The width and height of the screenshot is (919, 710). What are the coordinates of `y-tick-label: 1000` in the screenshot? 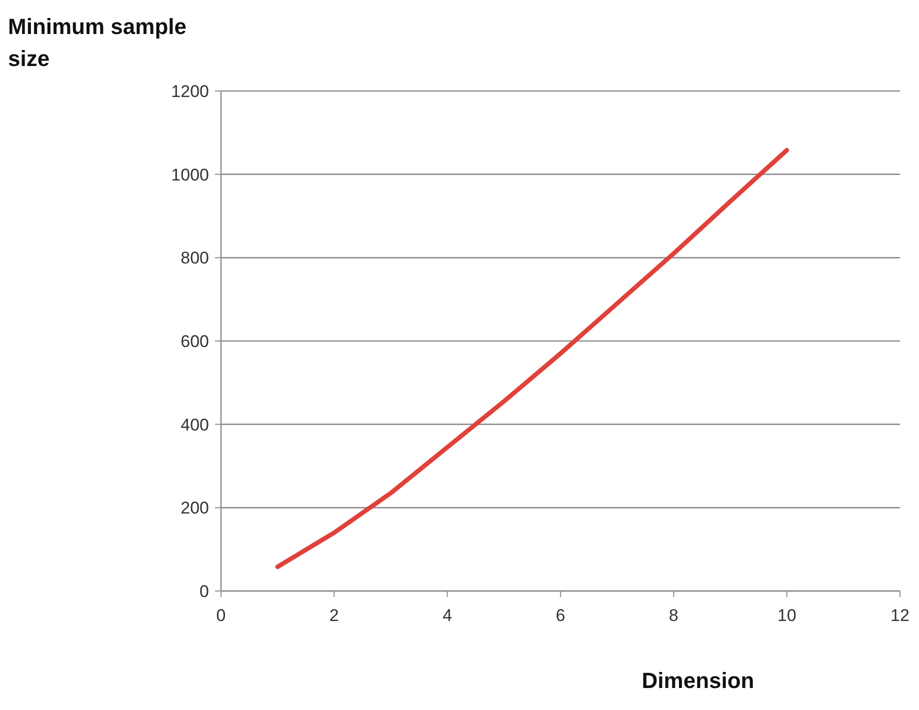 It's located at (190, 174).